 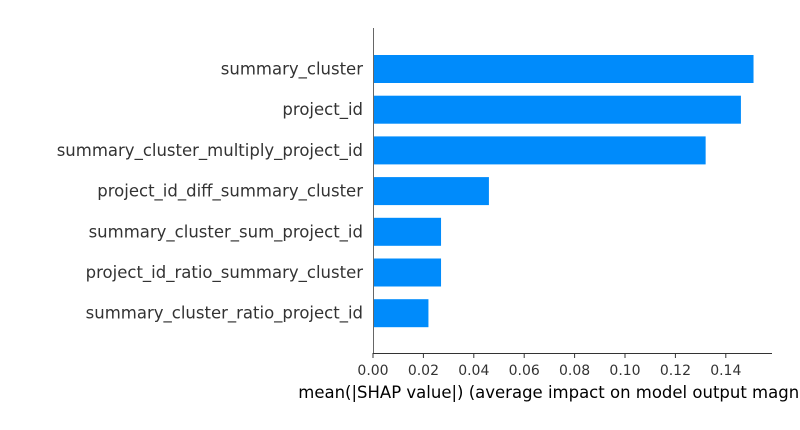 I want to click on x-tick-label: 0.12, so click(x=675, y=371).